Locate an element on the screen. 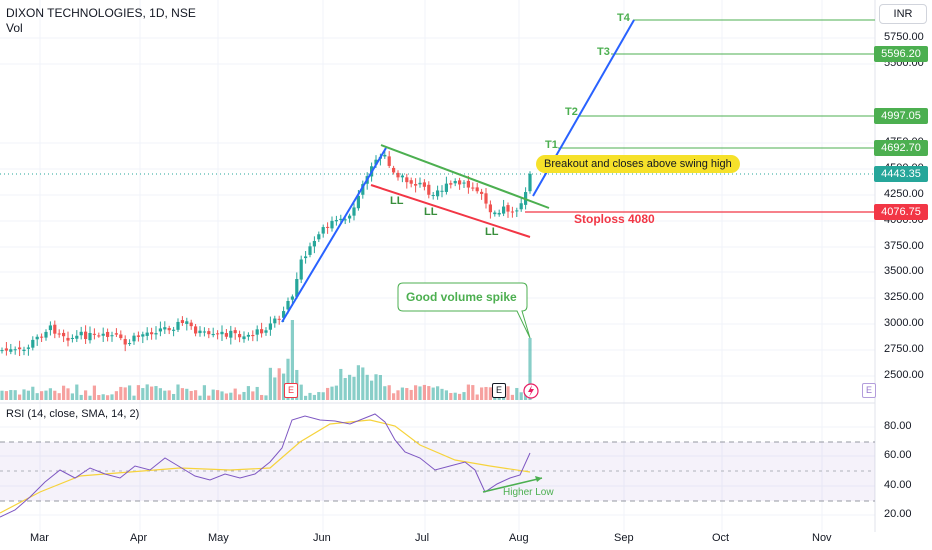 This screenshot has width=932, height=550. currency-button: INR is located at coordinates (903, 14).